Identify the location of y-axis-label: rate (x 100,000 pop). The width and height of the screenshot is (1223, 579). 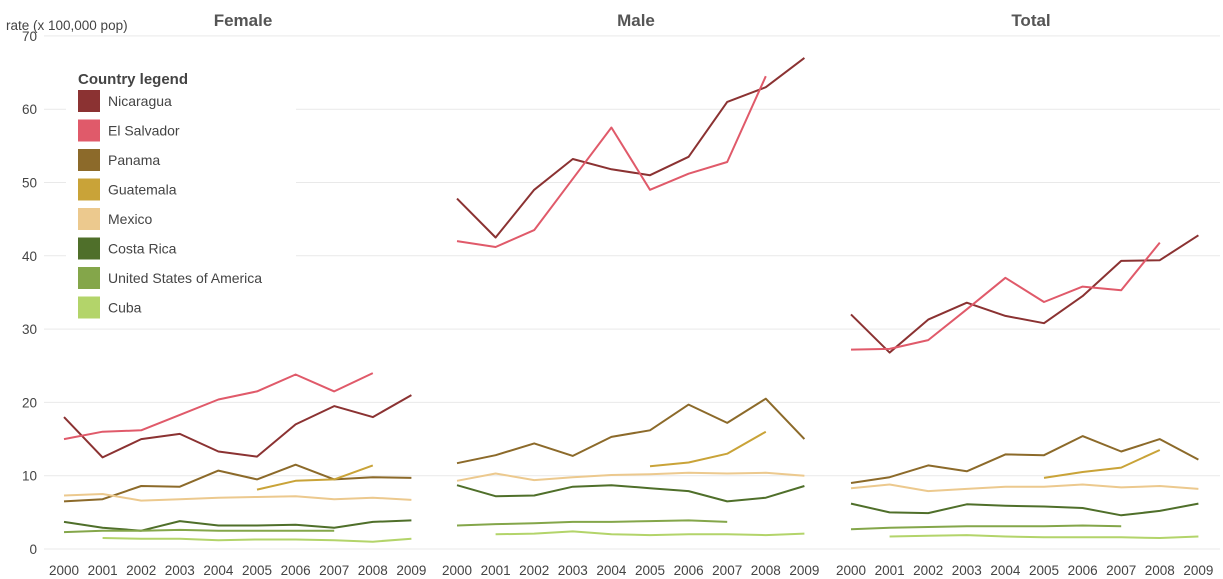
(67, 25).